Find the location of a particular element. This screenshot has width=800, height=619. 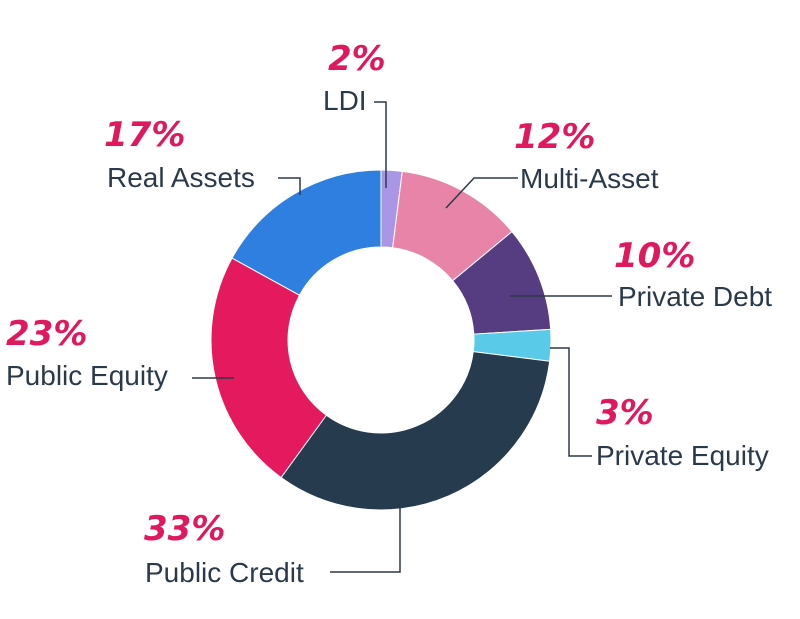

slice-public-credit is located at coordinates (415, 431).